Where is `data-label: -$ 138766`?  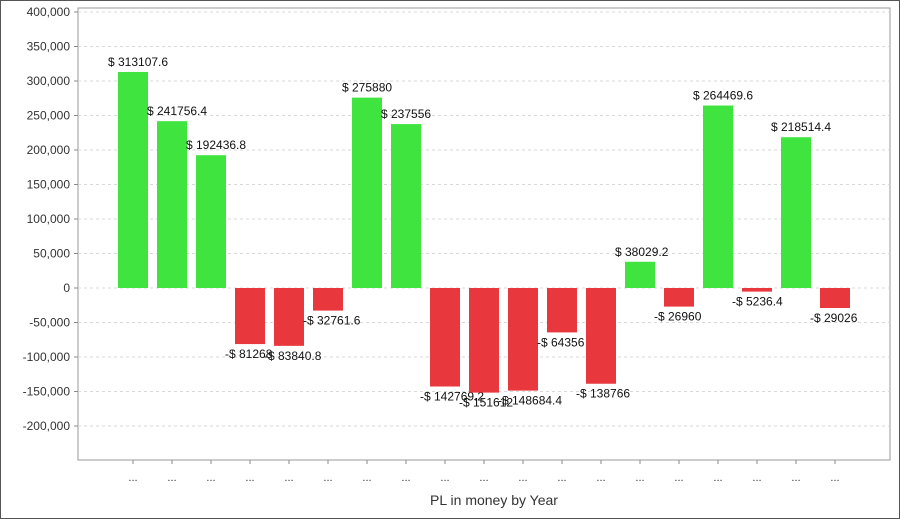
data-label: -$ 138766 is located at coordinates (603, 394).